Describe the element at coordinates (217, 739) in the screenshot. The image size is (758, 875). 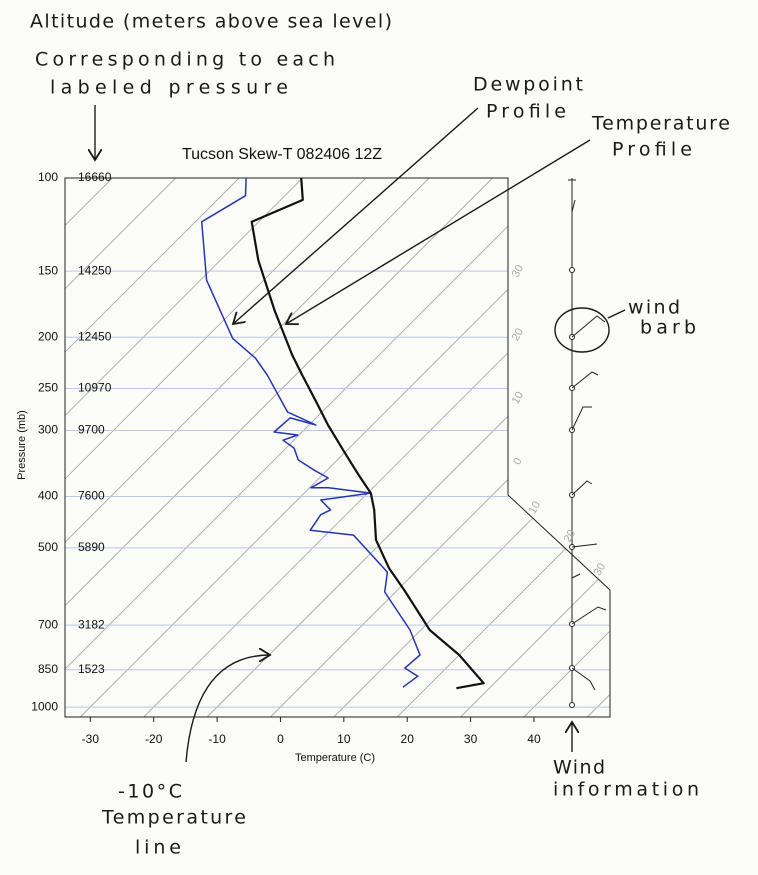
I see `x-tick-label: -10` at that location.